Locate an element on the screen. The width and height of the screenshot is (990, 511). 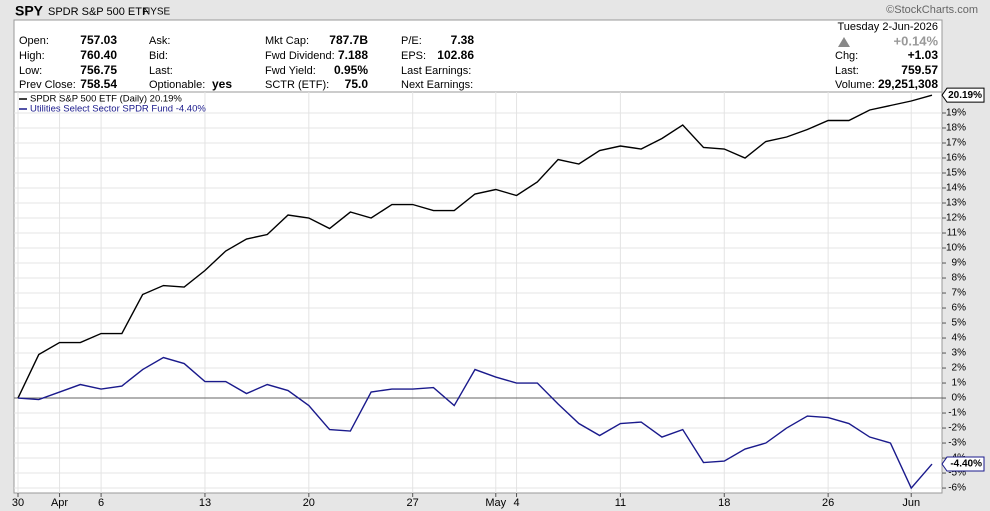
field-label: Chg: is located at coordinates (846, 56).